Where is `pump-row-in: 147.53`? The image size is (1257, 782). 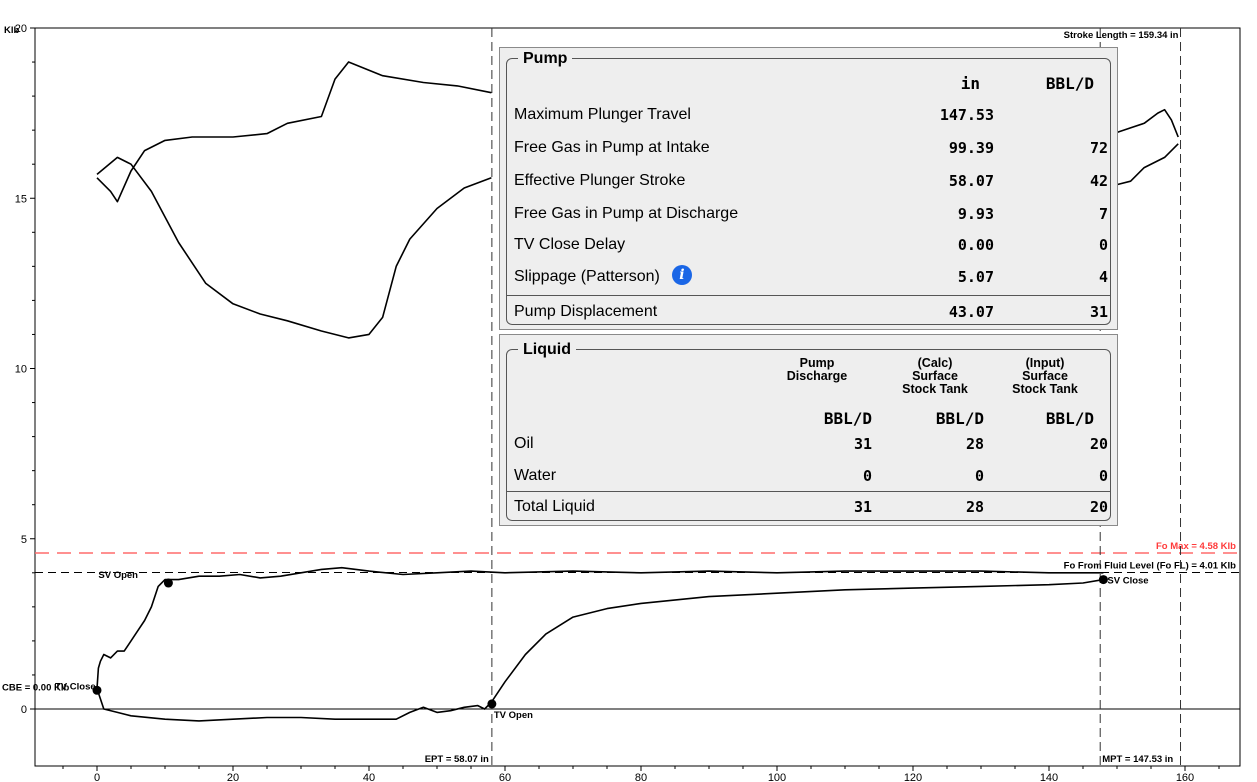
pump-row-in: 147.53 is located at coordinates (966, 115).